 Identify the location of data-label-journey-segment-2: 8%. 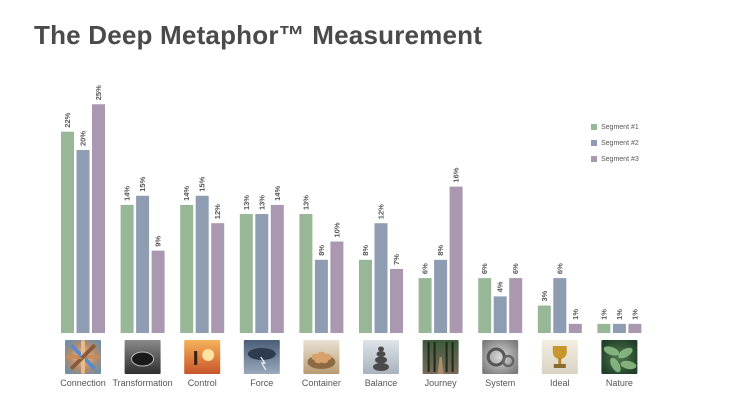
(440, 250).